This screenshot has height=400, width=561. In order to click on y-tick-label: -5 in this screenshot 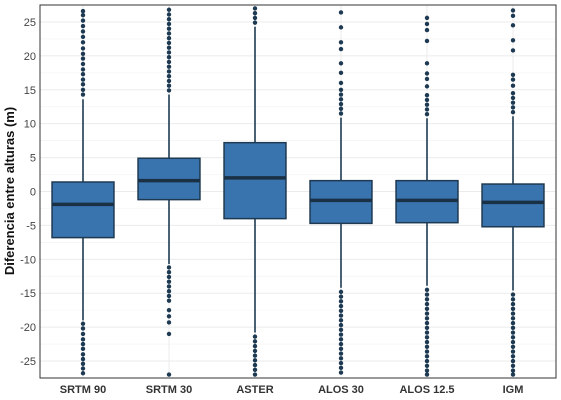, I will do `click(31, 226)`.